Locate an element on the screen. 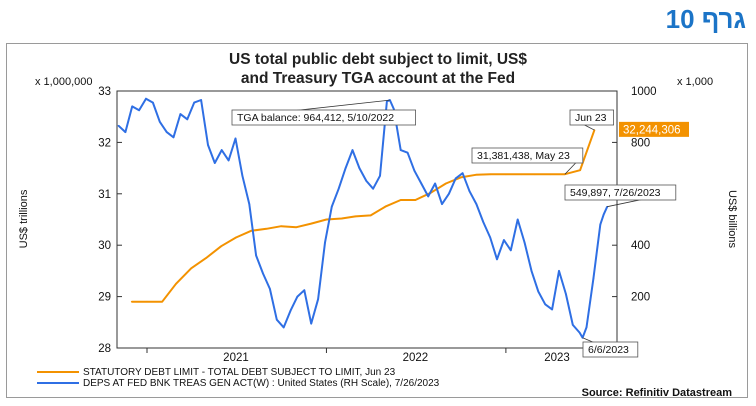  right-axis-label: US$ billions is located at coordinates (732, 219).